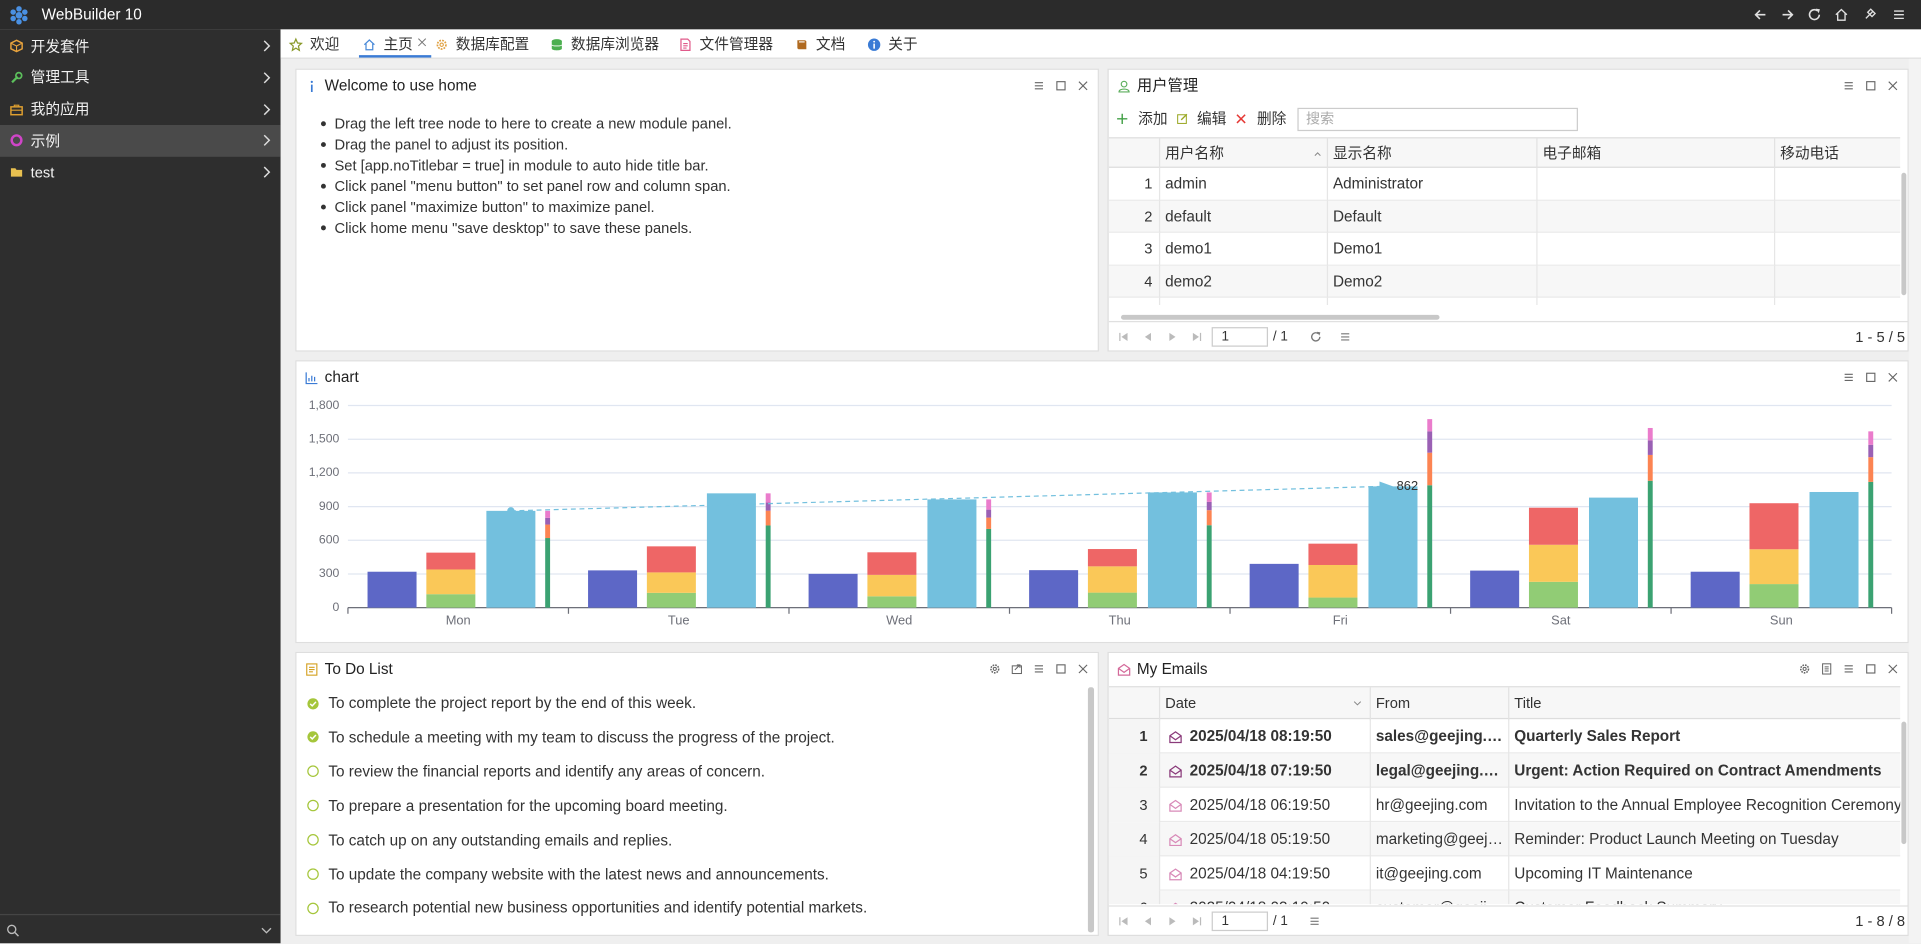  Describe the element at coordinates (1271, 119) in the screenshot. I see `toolbar-button: 删除` at that location.